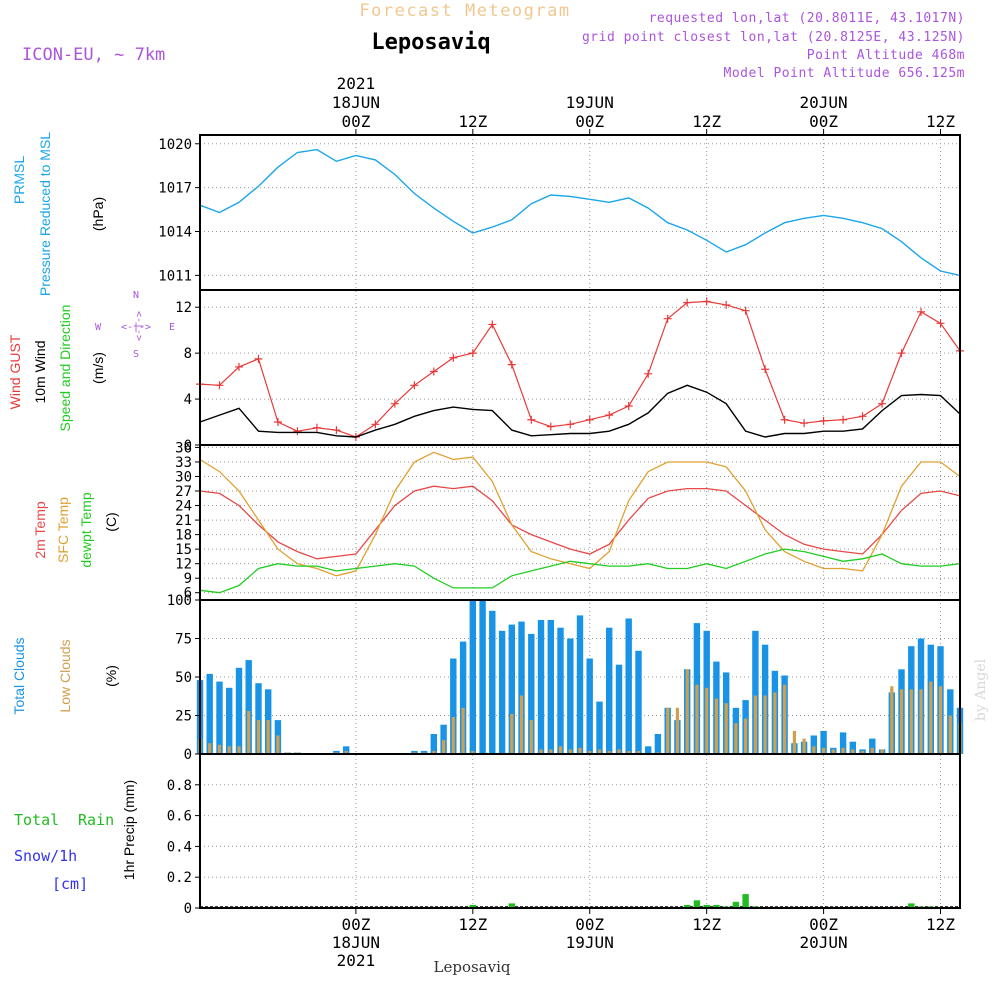 Image resolution: width=1000 pixels, height=1000 pixels. What do you see at coordinates (19, 180) in the screenshot?
I see `pressure-label-prmsl: PRMSL` at bounding box center [19, 180].